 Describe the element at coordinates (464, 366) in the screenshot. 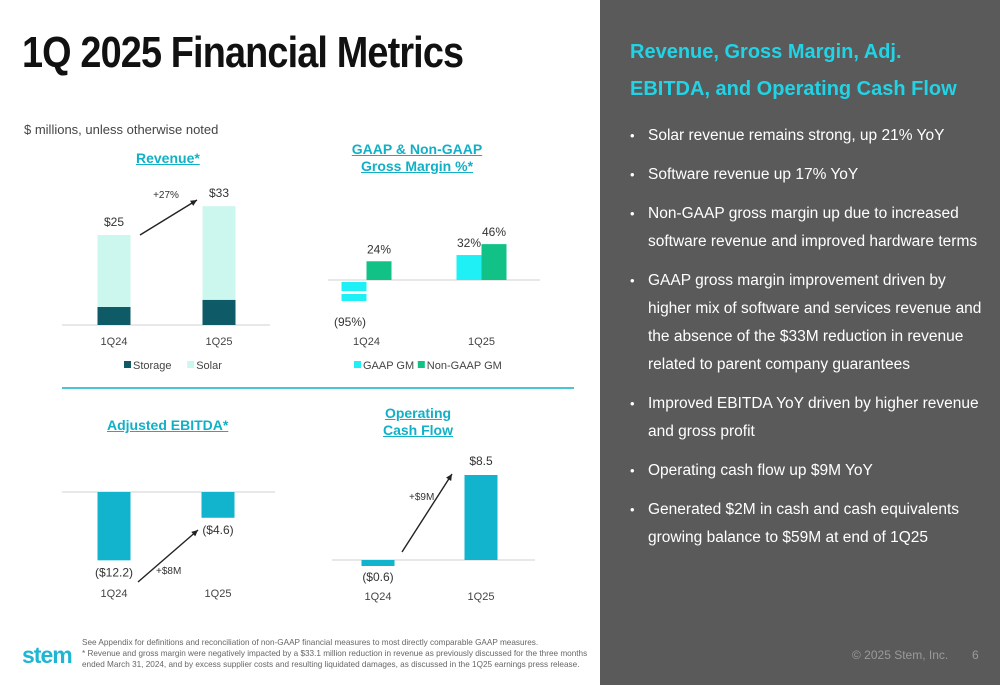

I see `legend-label-non-gaap-gm: Non-GAAP GM` at that location.